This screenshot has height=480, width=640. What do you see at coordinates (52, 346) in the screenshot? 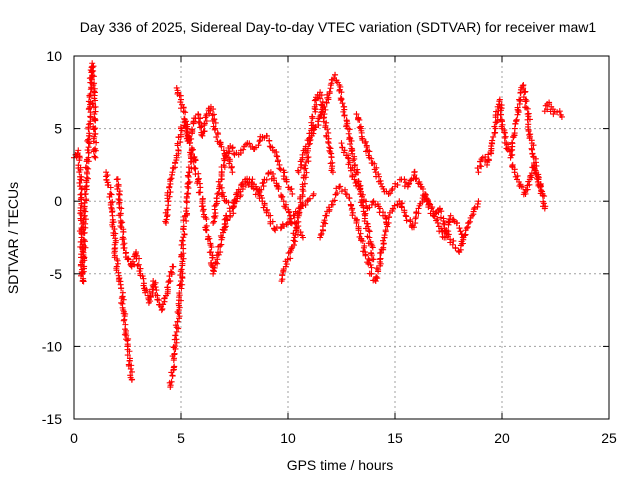
I see `y-tick-label: -10` at bounding box center [52, 346].